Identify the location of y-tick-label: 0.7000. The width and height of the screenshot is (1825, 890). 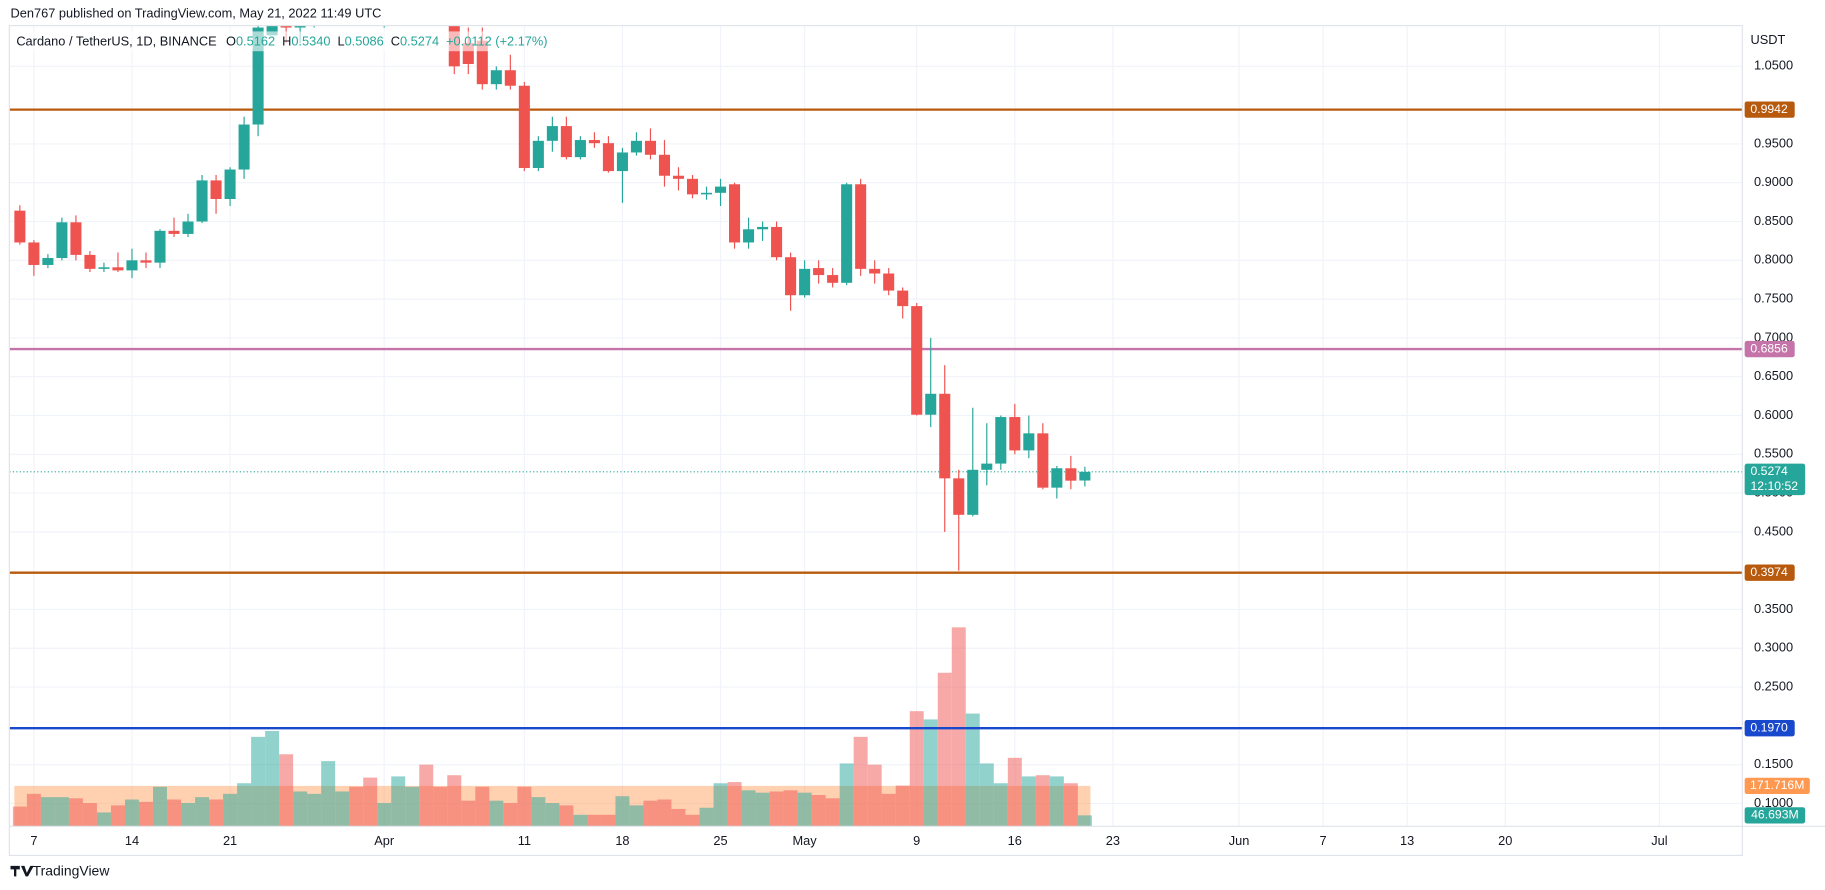
(1773, 336).